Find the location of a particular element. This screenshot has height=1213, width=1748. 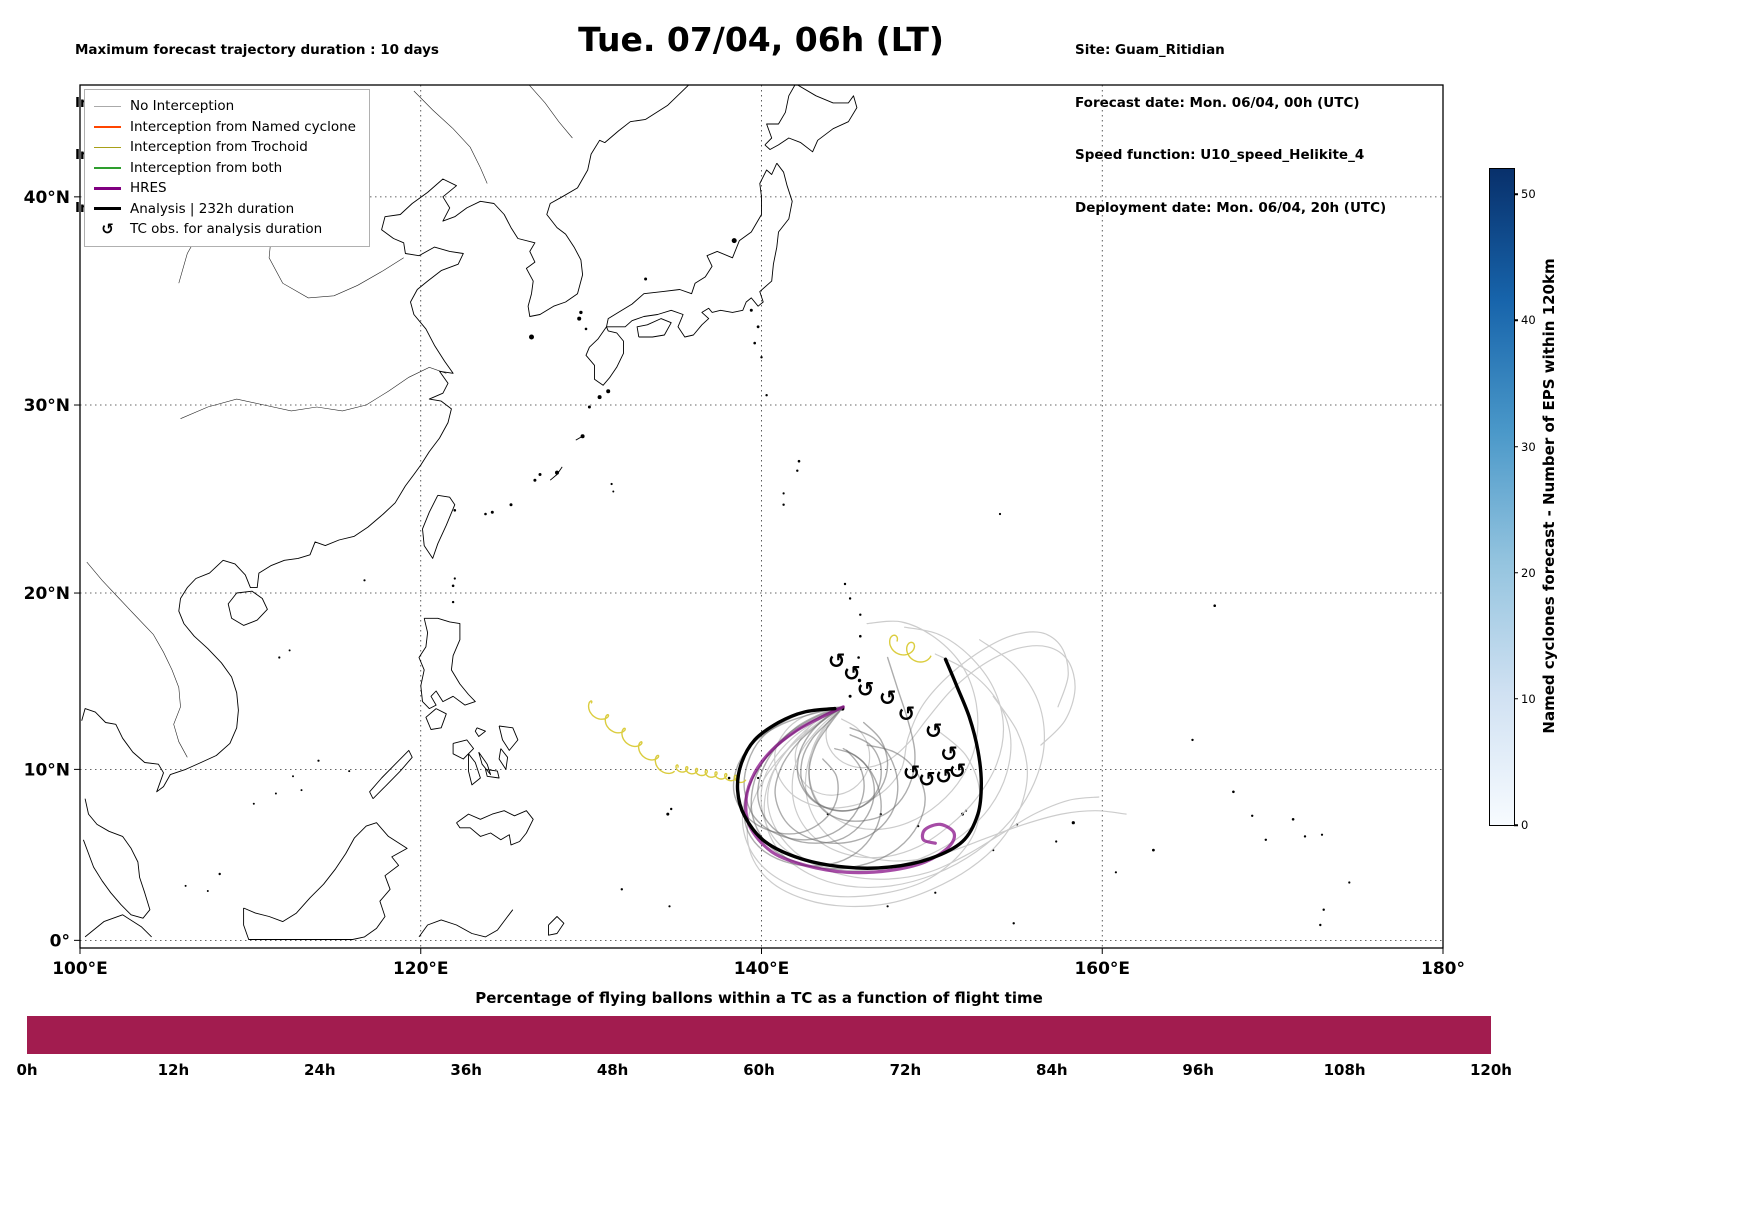

flight-time-axis: 0h 12h 24h 36h 48h 60h 72h 84h 96h 108h 120h is located at coordinates (874, 1073).